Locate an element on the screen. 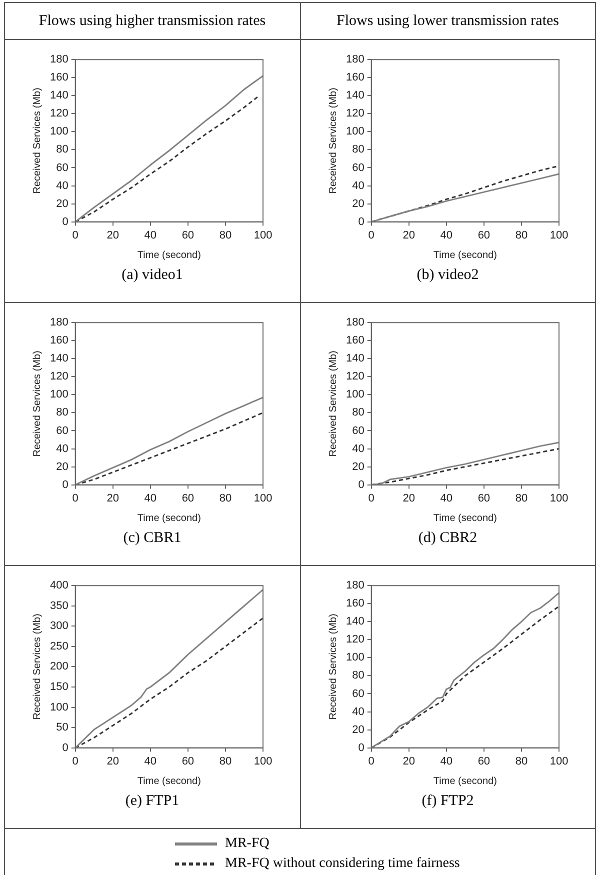 Image resolution: width=600 pixels, height=875 pixels. text: (f) FTP2 is located at coordinates (447, 801).